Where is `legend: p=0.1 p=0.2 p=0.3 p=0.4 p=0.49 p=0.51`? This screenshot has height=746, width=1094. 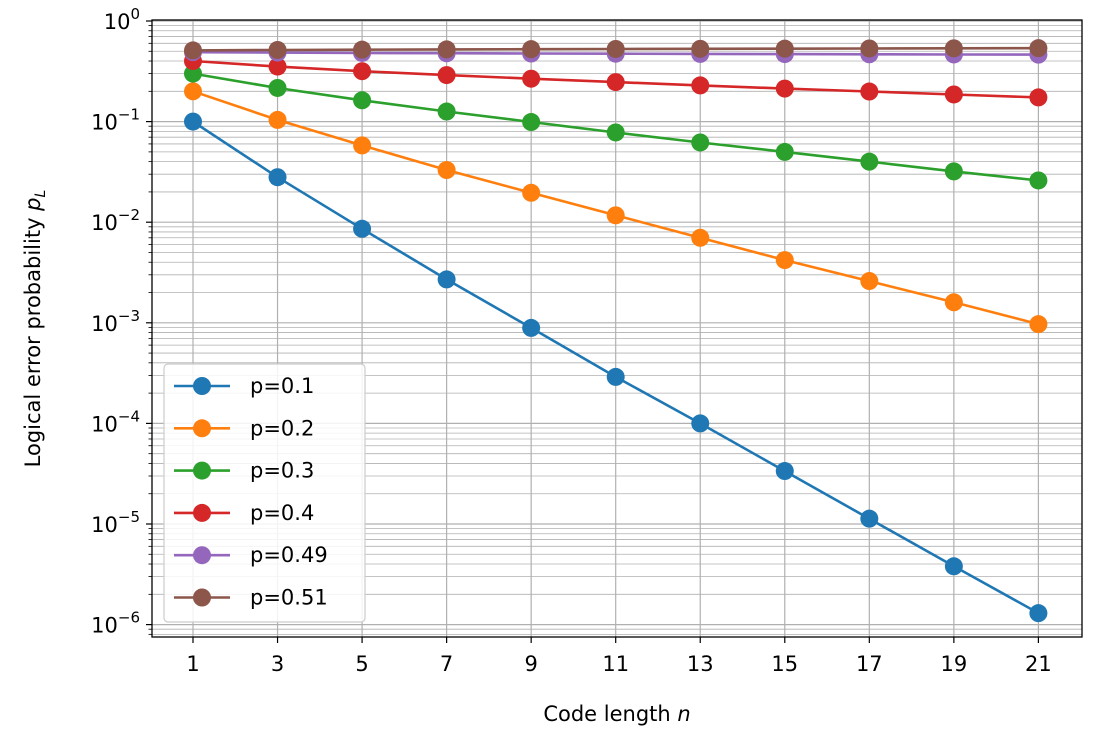
legend: p=0.1 p=0.2 p=0.3 p=0.4 p=0.49 p=0.51 is located at coordinates (264, 493).